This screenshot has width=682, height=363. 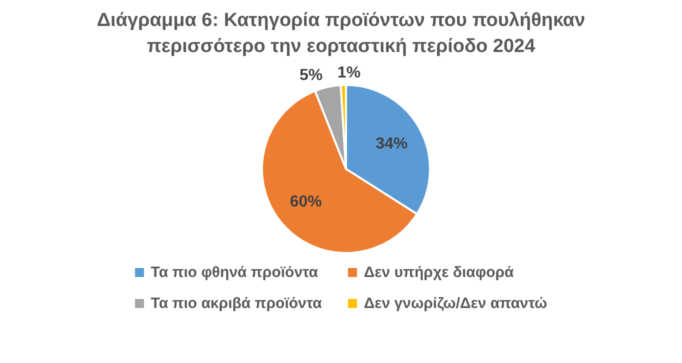 I want to click on legend-label: Δεν υπήρχε διαφορά, so click(x=439, y=272).